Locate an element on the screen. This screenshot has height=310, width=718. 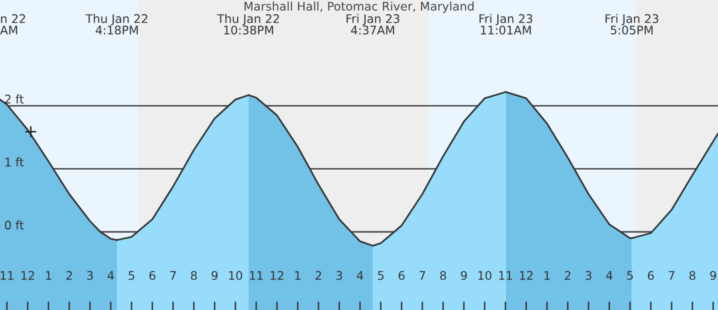
chart-title: Marshall Hall, Potomac River, Maryland is located at coordinates (359, 7).